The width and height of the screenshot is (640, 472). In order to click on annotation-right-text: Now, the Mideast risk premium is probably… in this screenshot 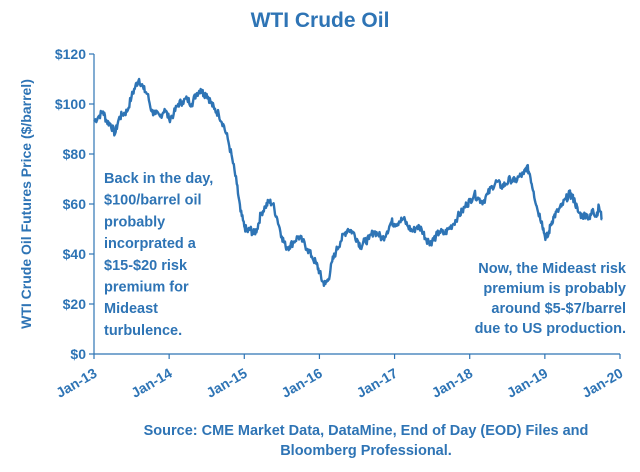, I will do `click(551, 299)`.